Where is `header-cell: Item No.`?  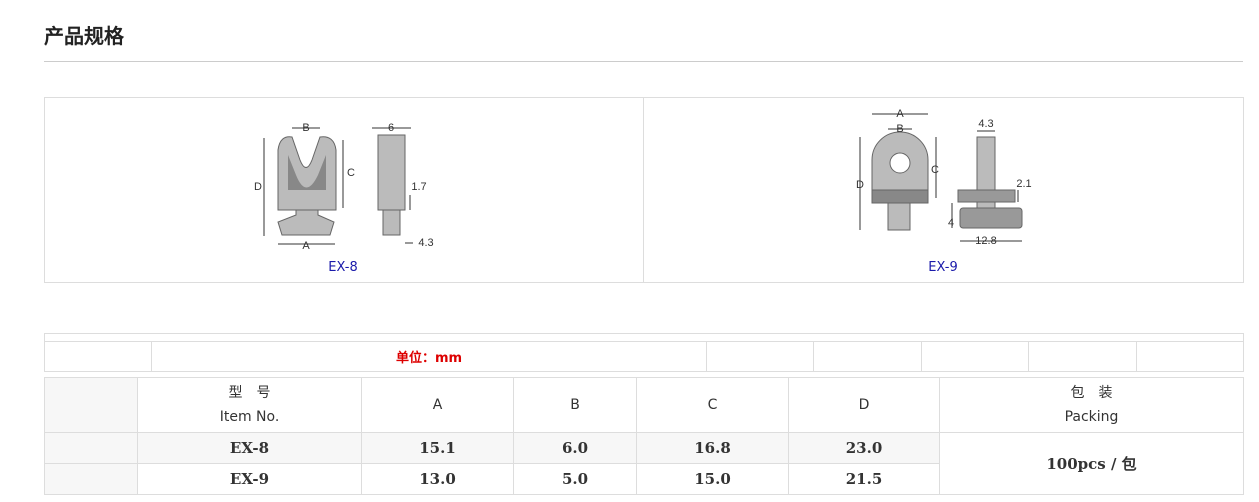 header-cell: Item No. is located at coordinates (249, 417).